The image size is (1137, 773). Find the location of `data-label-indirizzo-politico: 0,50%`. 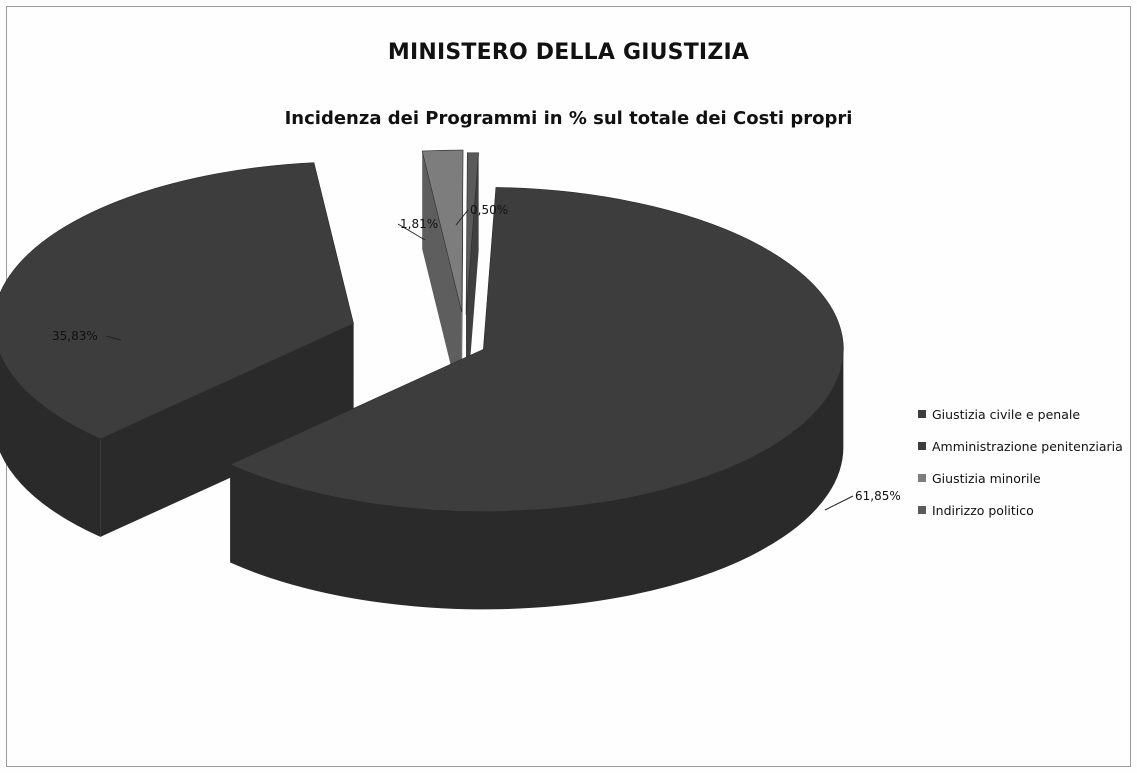

data-label-indirizzo-politico: 0,50% is located at coordinates (489, 210).